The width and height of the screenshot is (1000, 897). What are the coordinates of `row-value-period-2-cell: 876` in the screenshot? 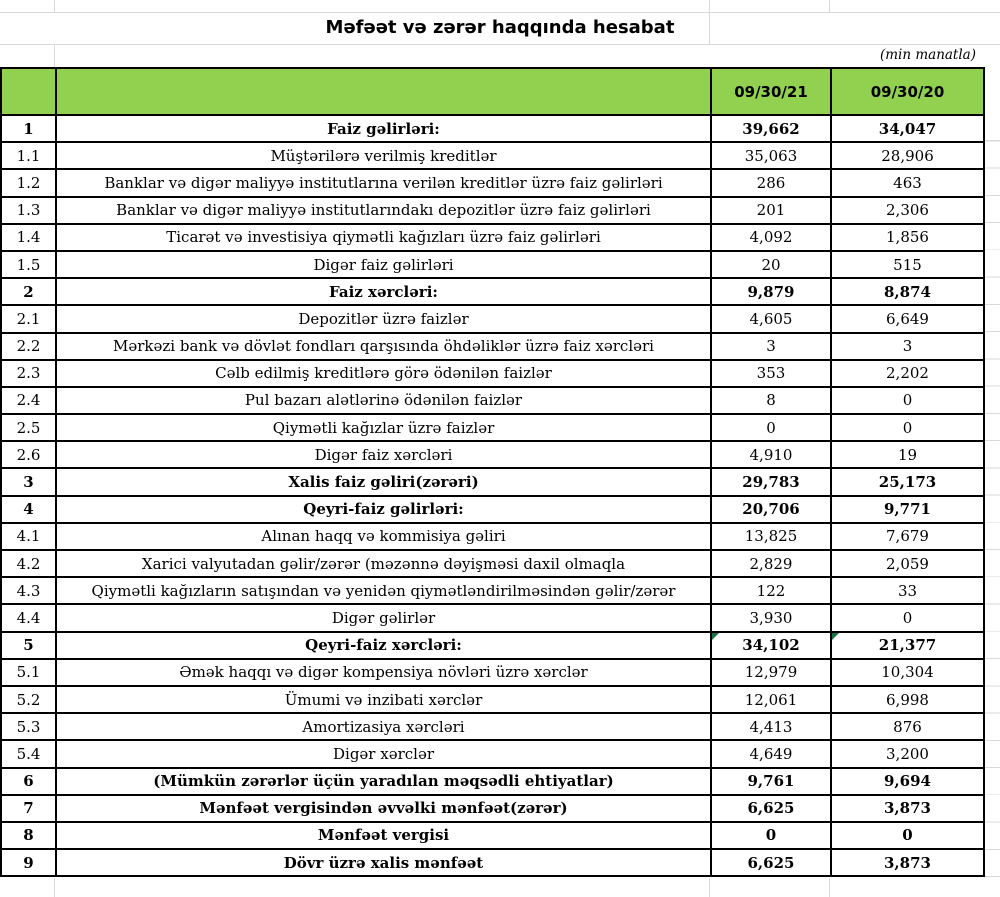 It's located at (907, 727).